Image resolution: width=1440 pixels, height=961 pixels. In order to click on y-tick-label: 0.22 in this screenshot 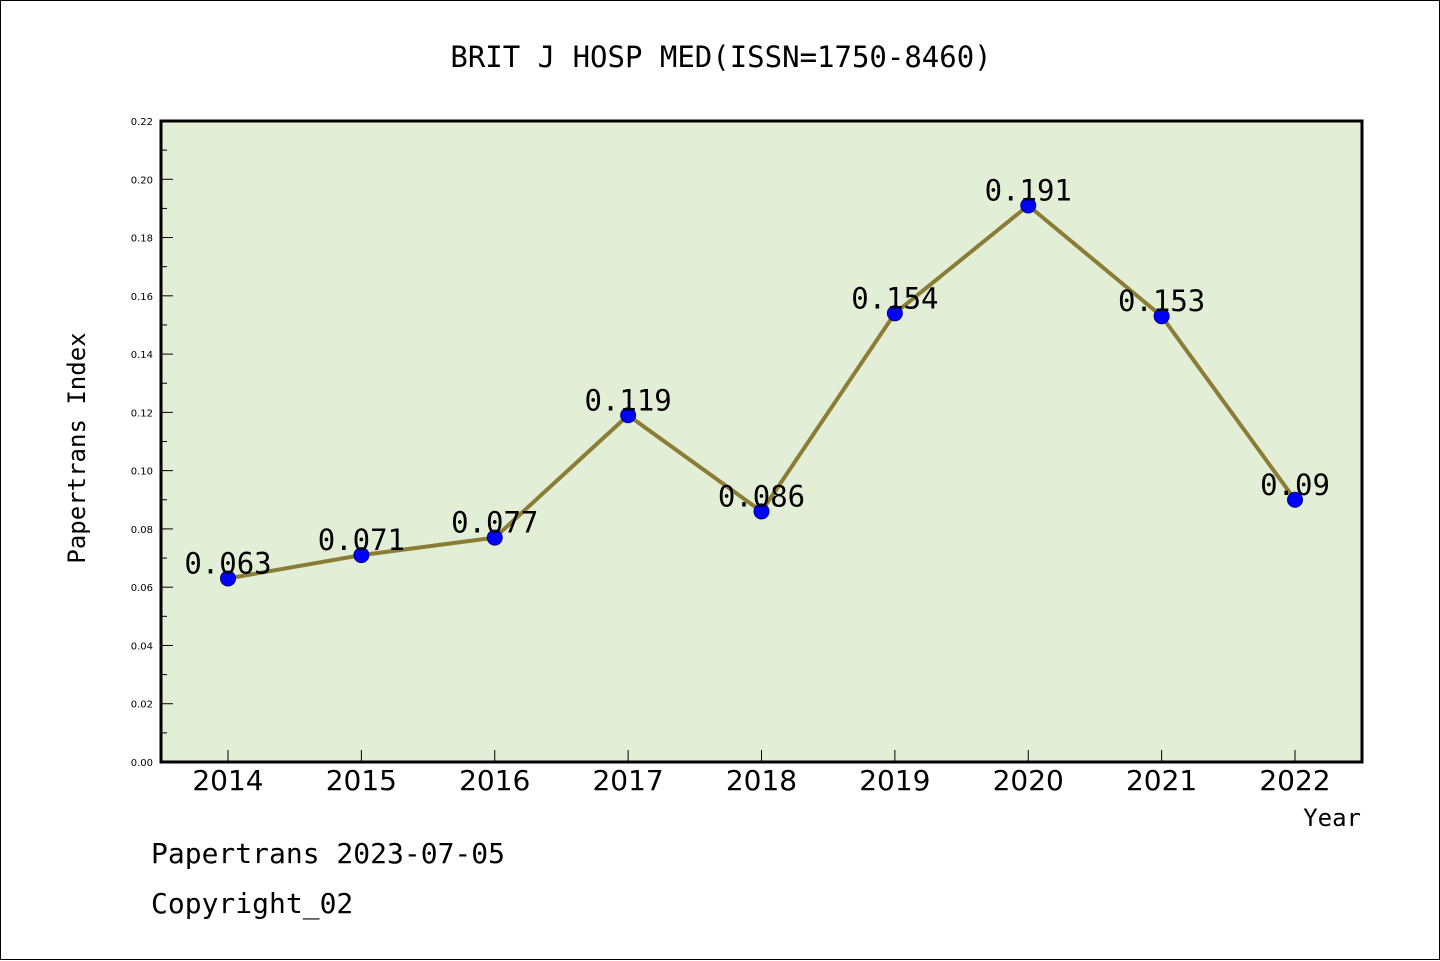, I will do `click(142, 122)`.